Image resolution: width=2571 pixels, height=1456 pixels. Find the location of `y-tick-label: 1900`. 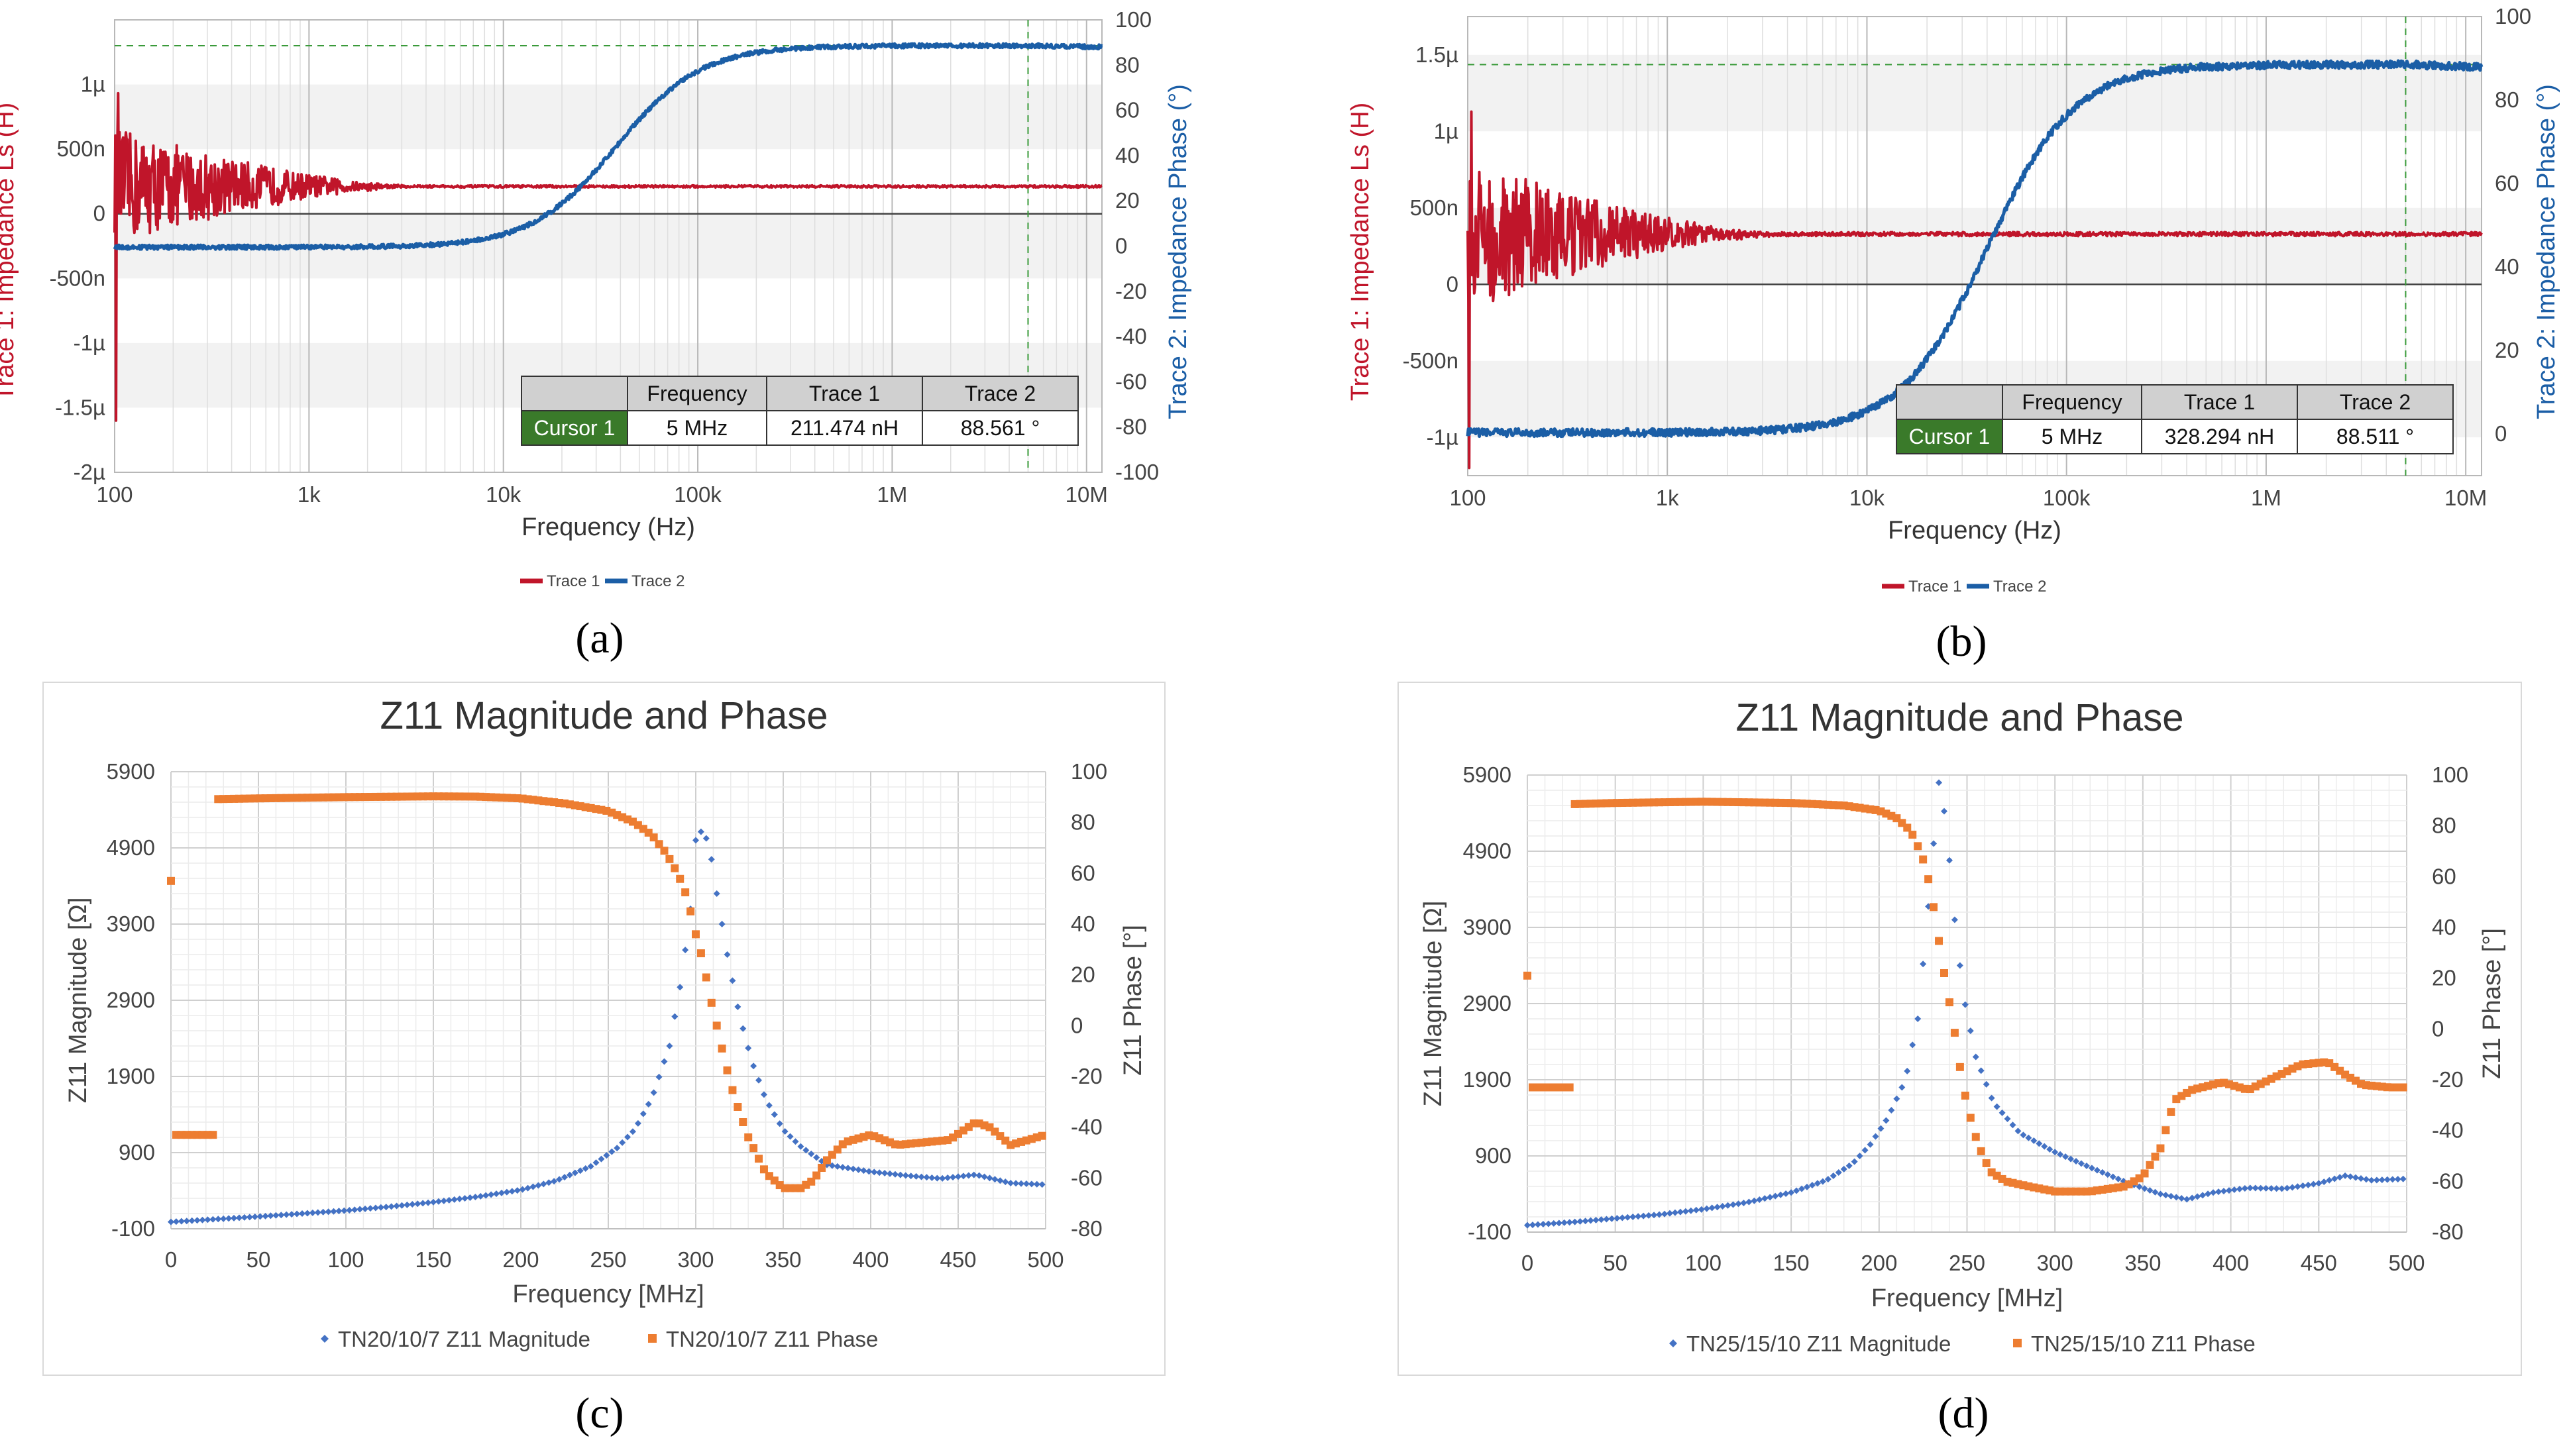

y-tick-label: 1900 is located at coordinates (131, 1076).